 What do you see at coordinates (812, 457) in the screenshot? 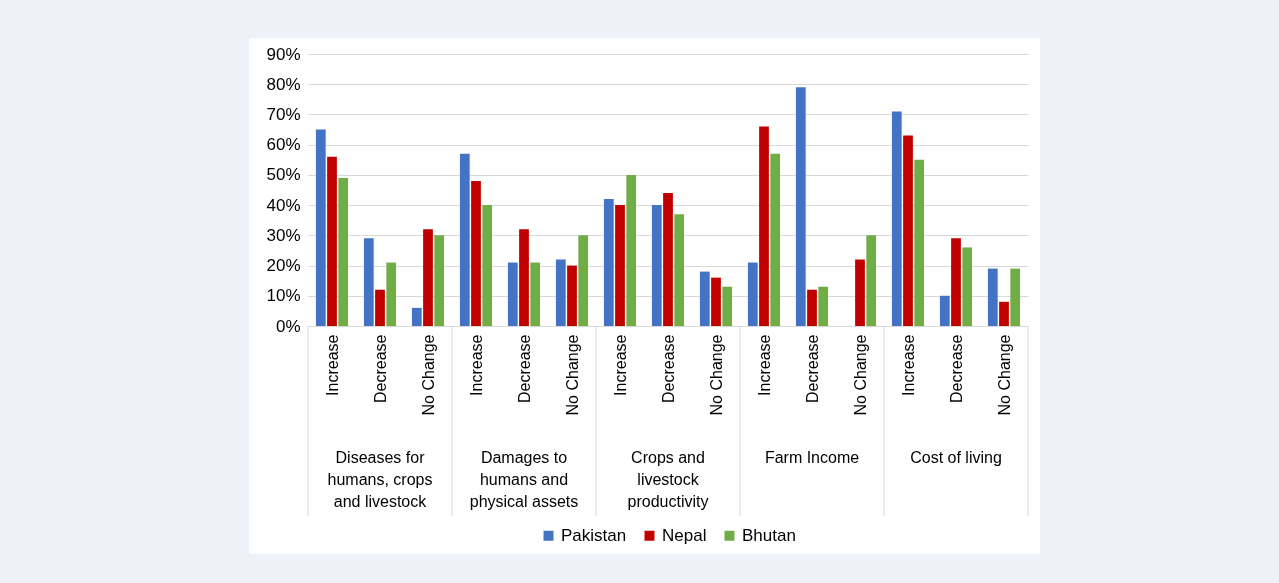
I see `text: Farm Income` at bounding box center [812, 457].